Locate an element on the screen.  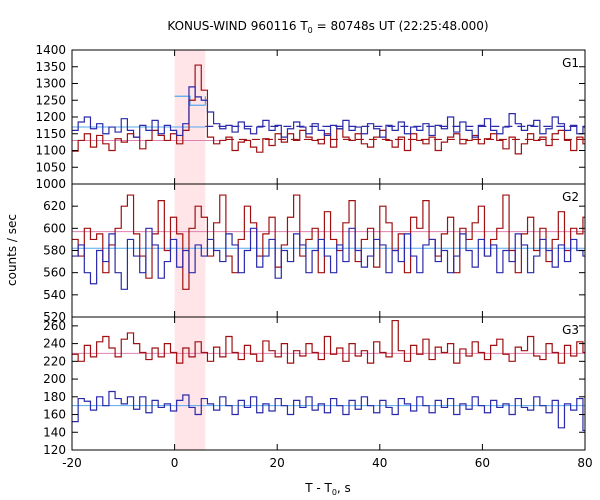
y-tick-label: 140 is located at coordinates (54, 432).